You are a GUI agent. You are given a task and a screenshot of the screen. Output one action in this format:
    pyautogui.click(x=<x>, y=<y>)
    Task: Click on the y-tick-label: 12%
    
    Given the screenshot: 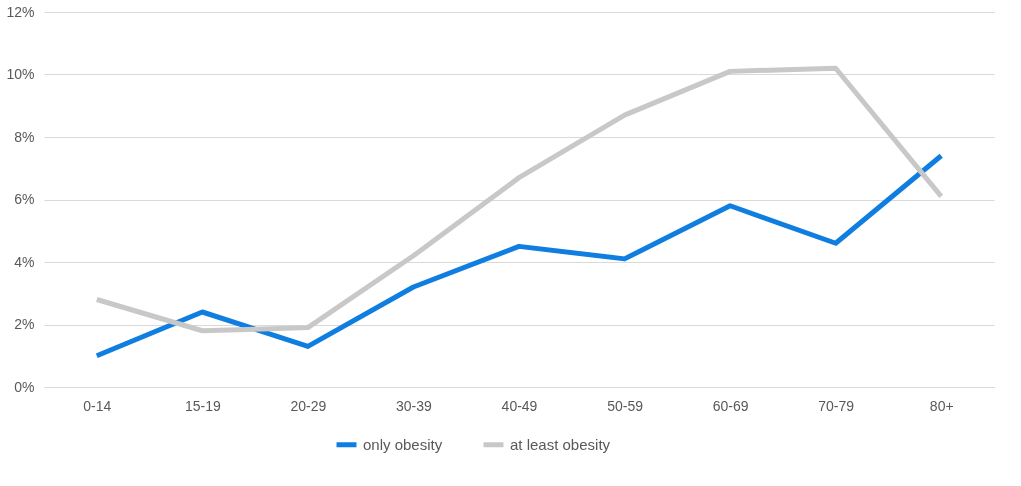 What is the action you would take?
    pyautogui.click(x=20, y=11)
    